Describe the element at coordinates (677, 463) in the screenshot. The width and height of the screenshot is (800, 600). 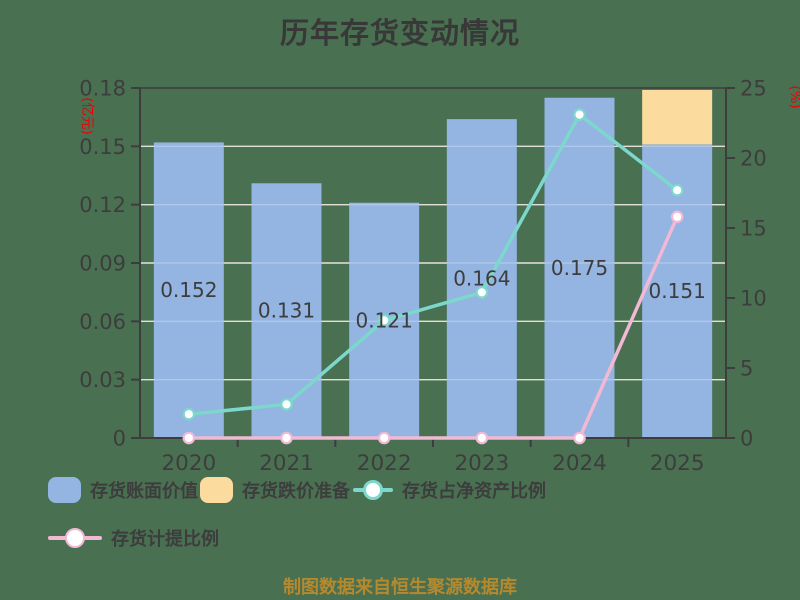
I see `x-axis-label-2025: 2025` at that location.